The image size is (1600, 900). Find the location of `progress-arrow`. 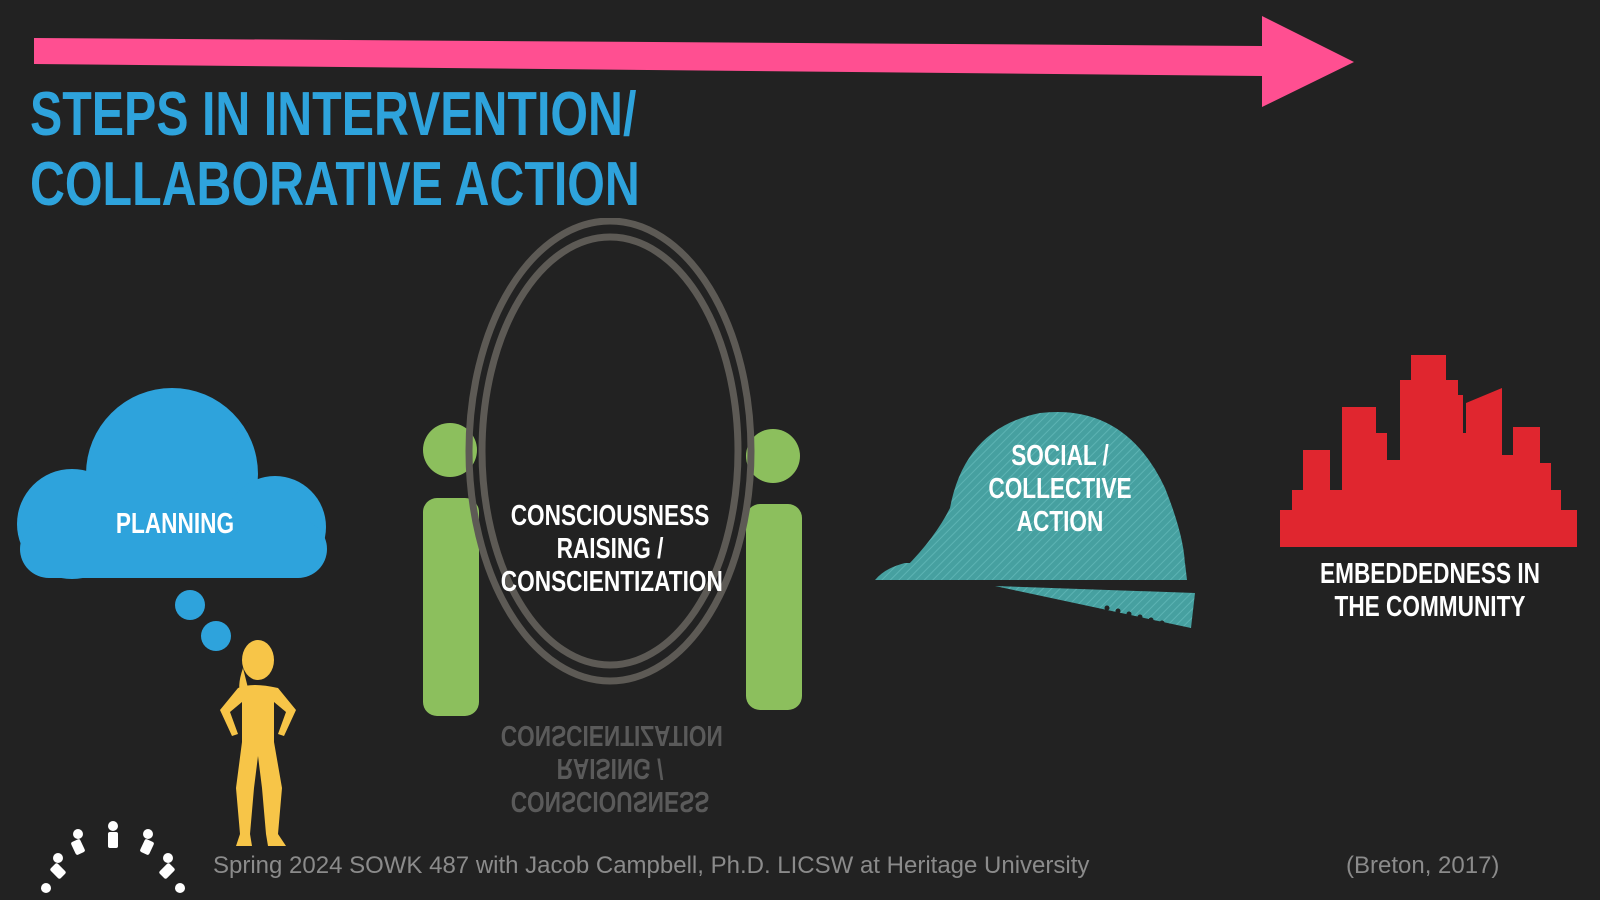

progress-arrow is located at coordinates (694, 61).